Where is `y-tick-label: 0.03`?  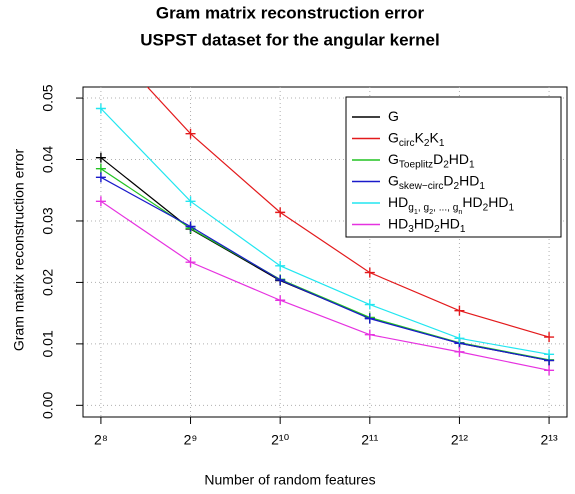 y-tick-label: 0.03 is located at coordinates (48, 220).